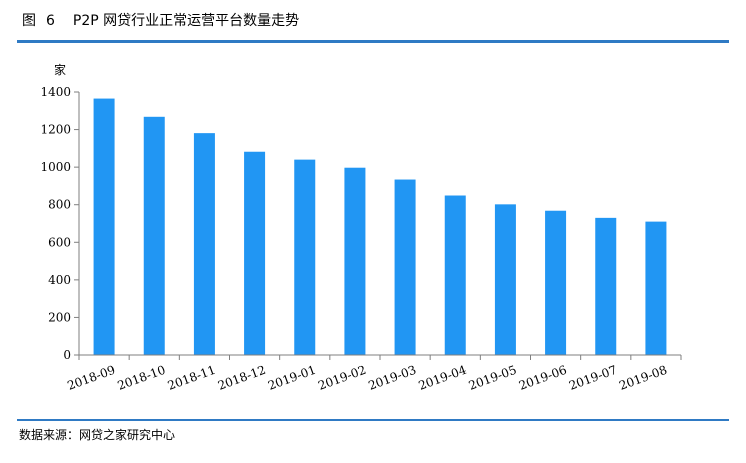  Describe the element at coordinates (186, 21) in the screenshot. I see `chart-title: P2P 网贷行业正常运营平台数量走势` at that location.